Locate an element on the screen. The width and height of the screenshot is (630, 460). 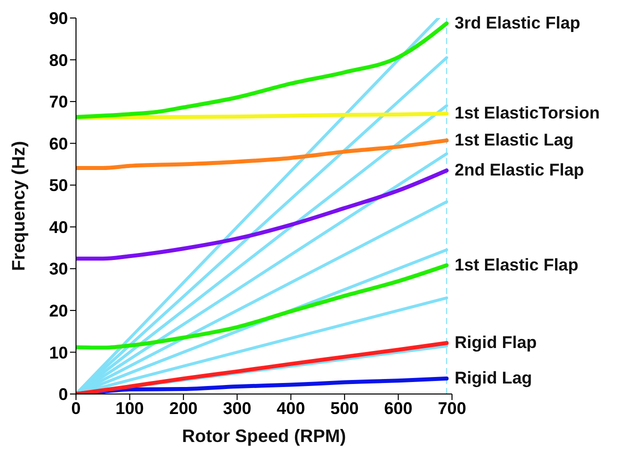
x-tick-label: 500 is located at coordinates (344, 408).